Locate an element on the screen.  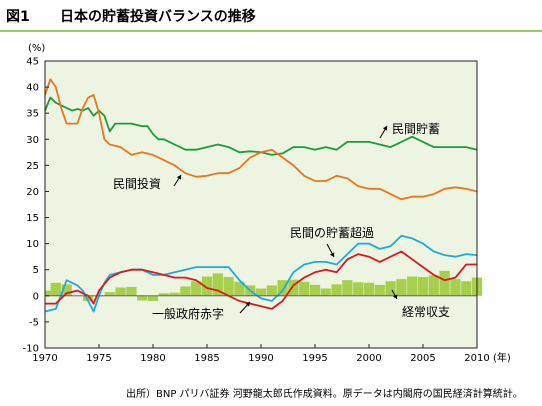
y-tick-label: 20 is located at coordinates (32, 192).